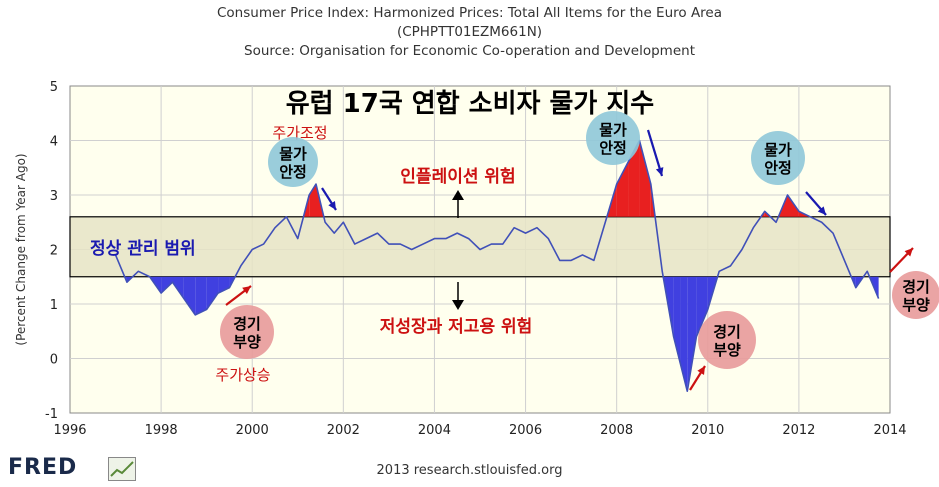  Describe the element at coordinates (332, 205) in the screenshot. I see `price-stable-arrow-1-head` at that location.